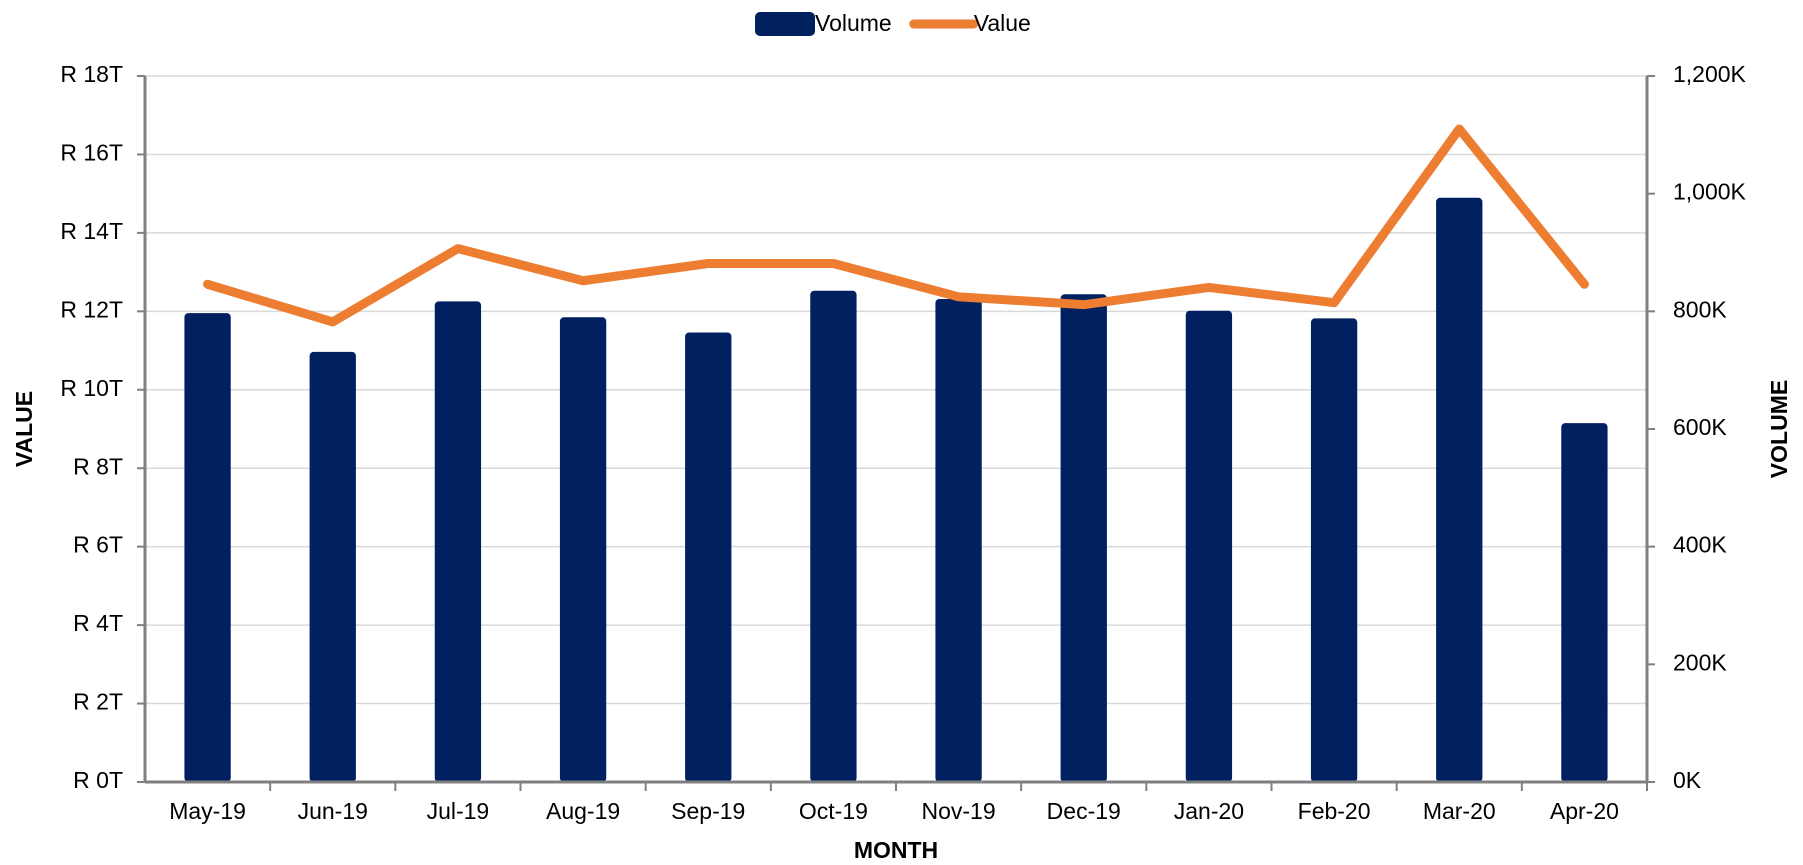 This screenshot has height=865, width=1803. Describe the element at coordinates (1209, 811) in the screenshot. I see `x-tick-label: Jan-20` at that location.